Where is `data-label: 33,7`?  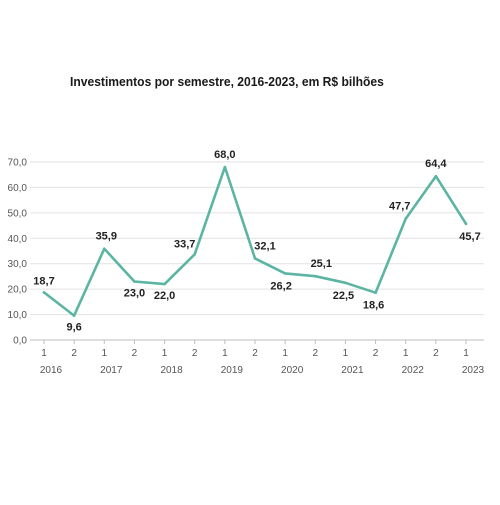
data-label: 33,7 is located at coordinates (184, 244).